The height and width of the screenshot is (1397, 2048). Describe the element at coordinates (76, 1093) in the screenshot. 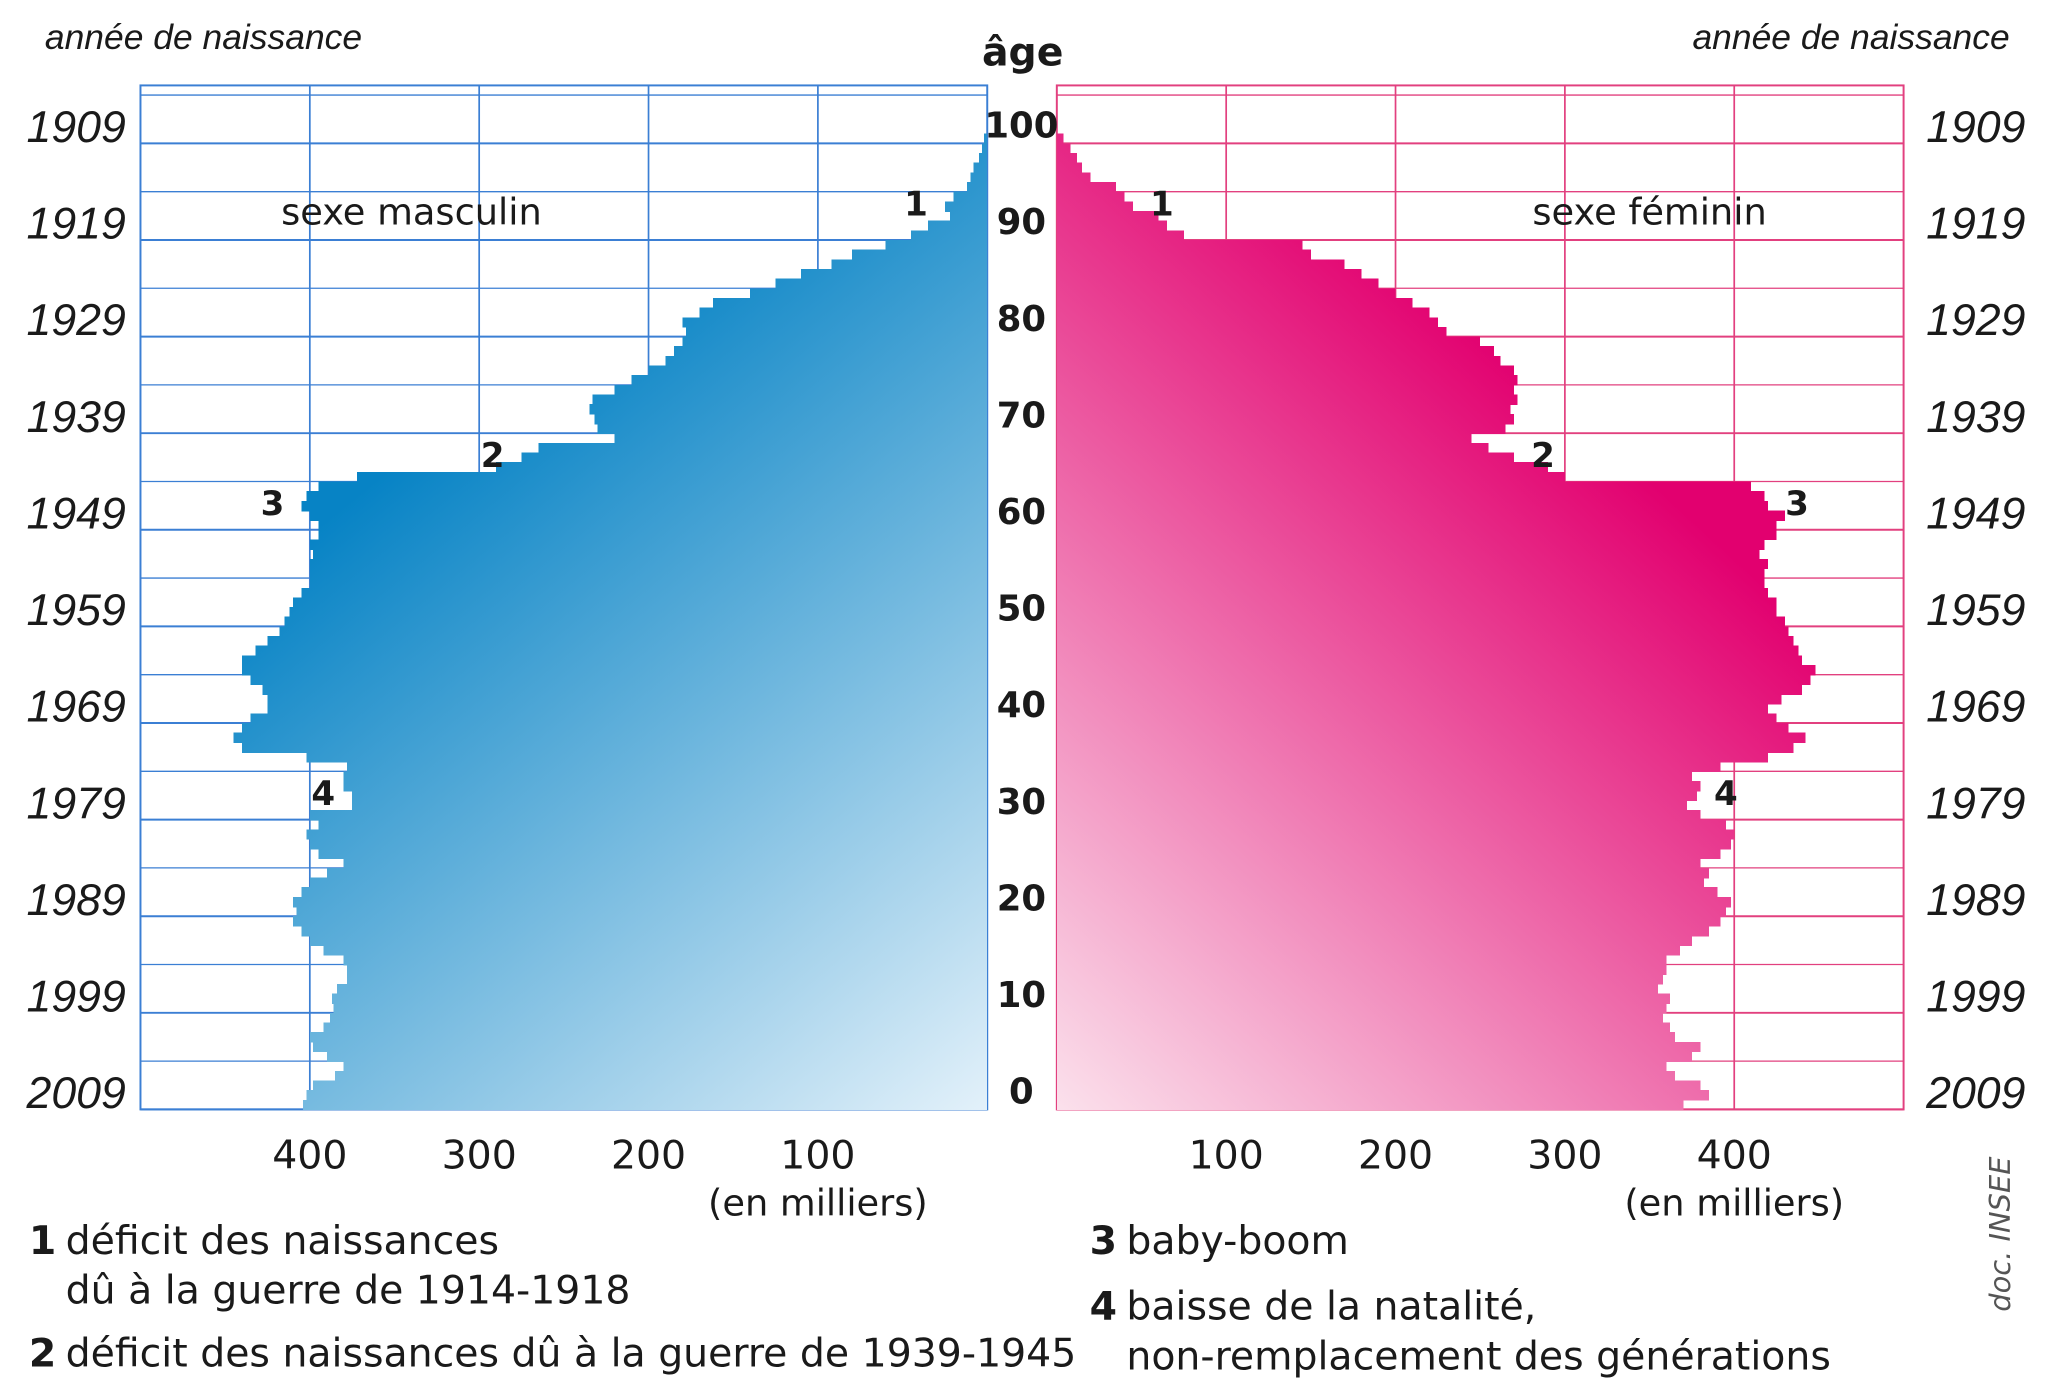

I see `y2-tick-label: 2009` at that location.